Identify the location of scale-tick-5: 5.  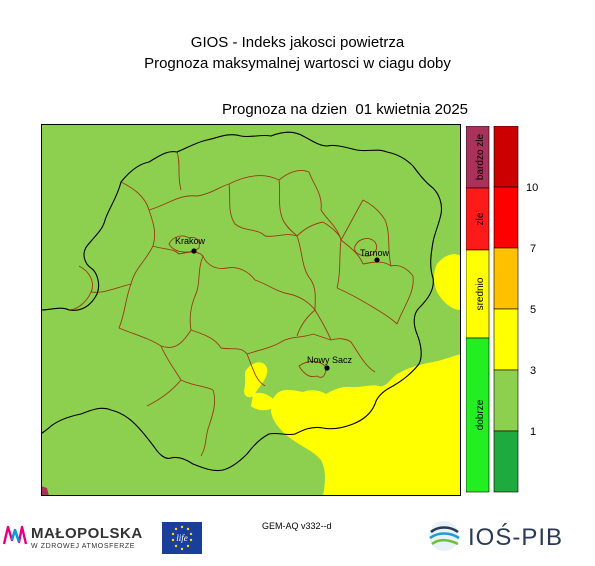
(533, 310).